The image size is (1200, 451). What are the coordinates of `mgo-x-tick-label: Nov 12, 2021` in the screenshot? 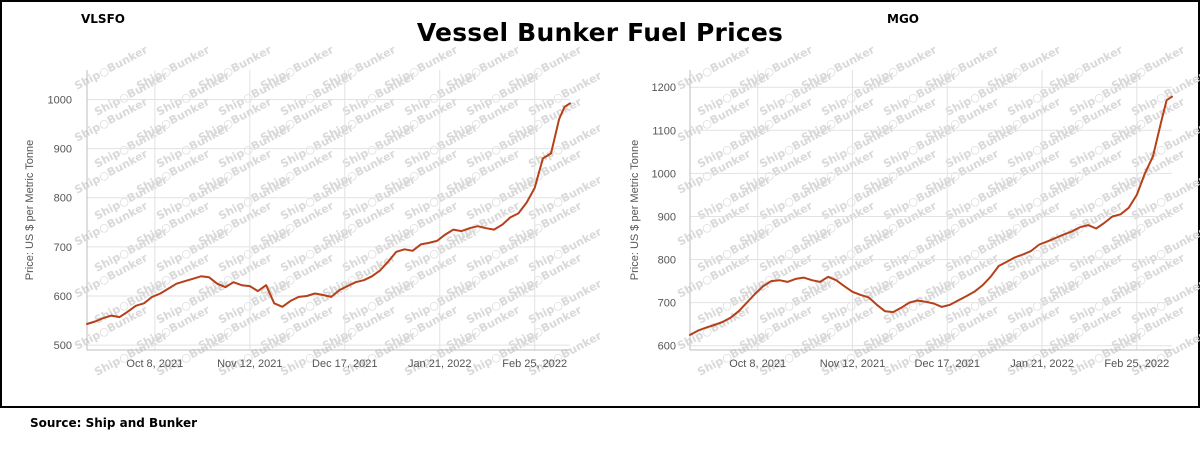 It's located at (852, 364).